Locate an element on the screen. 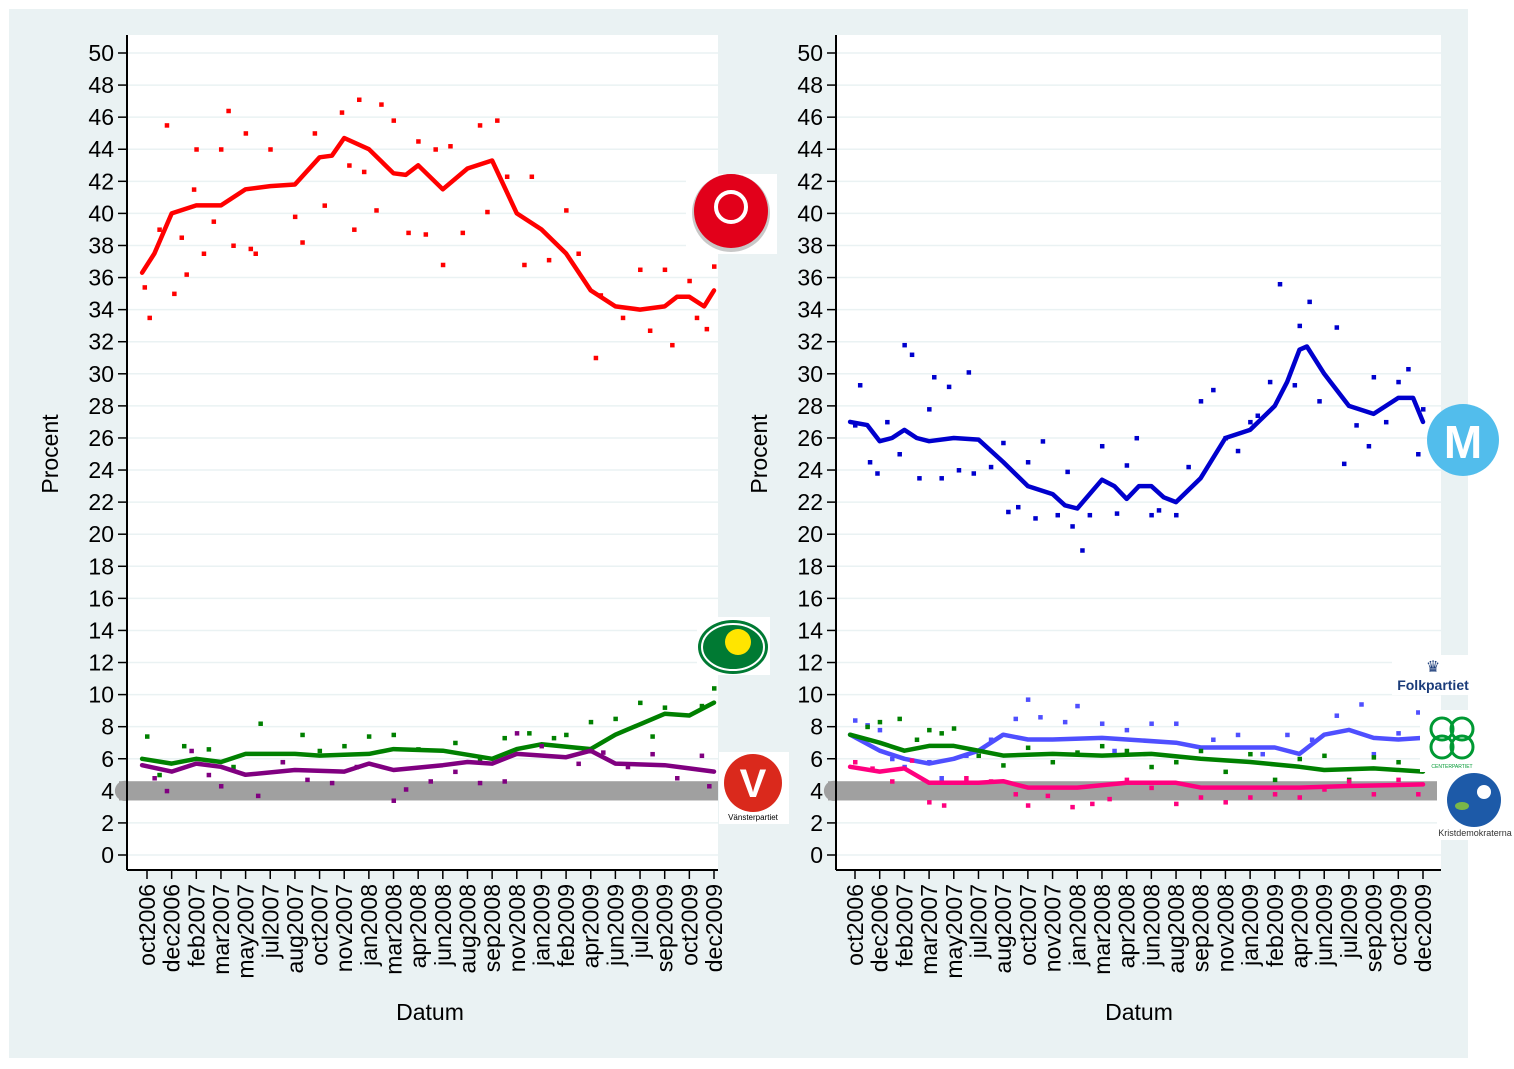 The image size is (1514, 1069). x-tick-label: mar2007 is located at coordinates (929, 929).